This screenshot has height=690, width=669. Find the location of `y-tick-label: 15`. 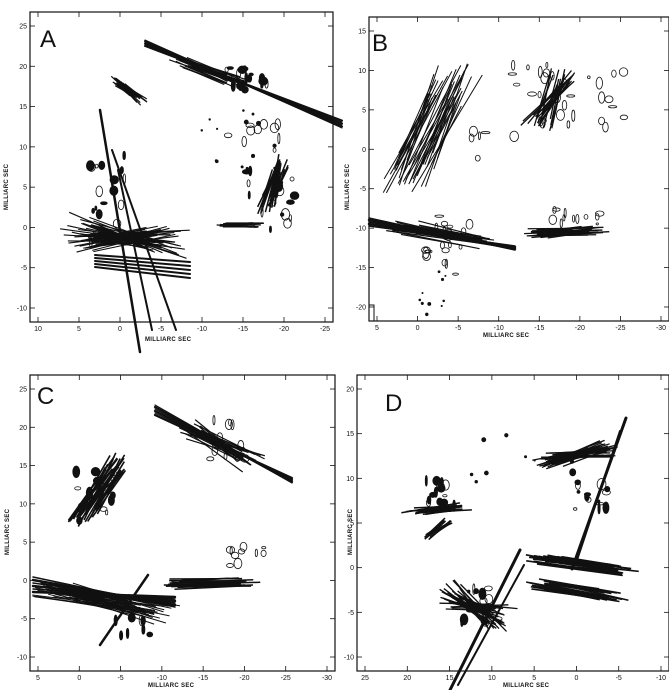

y-tick-label: 15 is located at coordinates (23, 107).